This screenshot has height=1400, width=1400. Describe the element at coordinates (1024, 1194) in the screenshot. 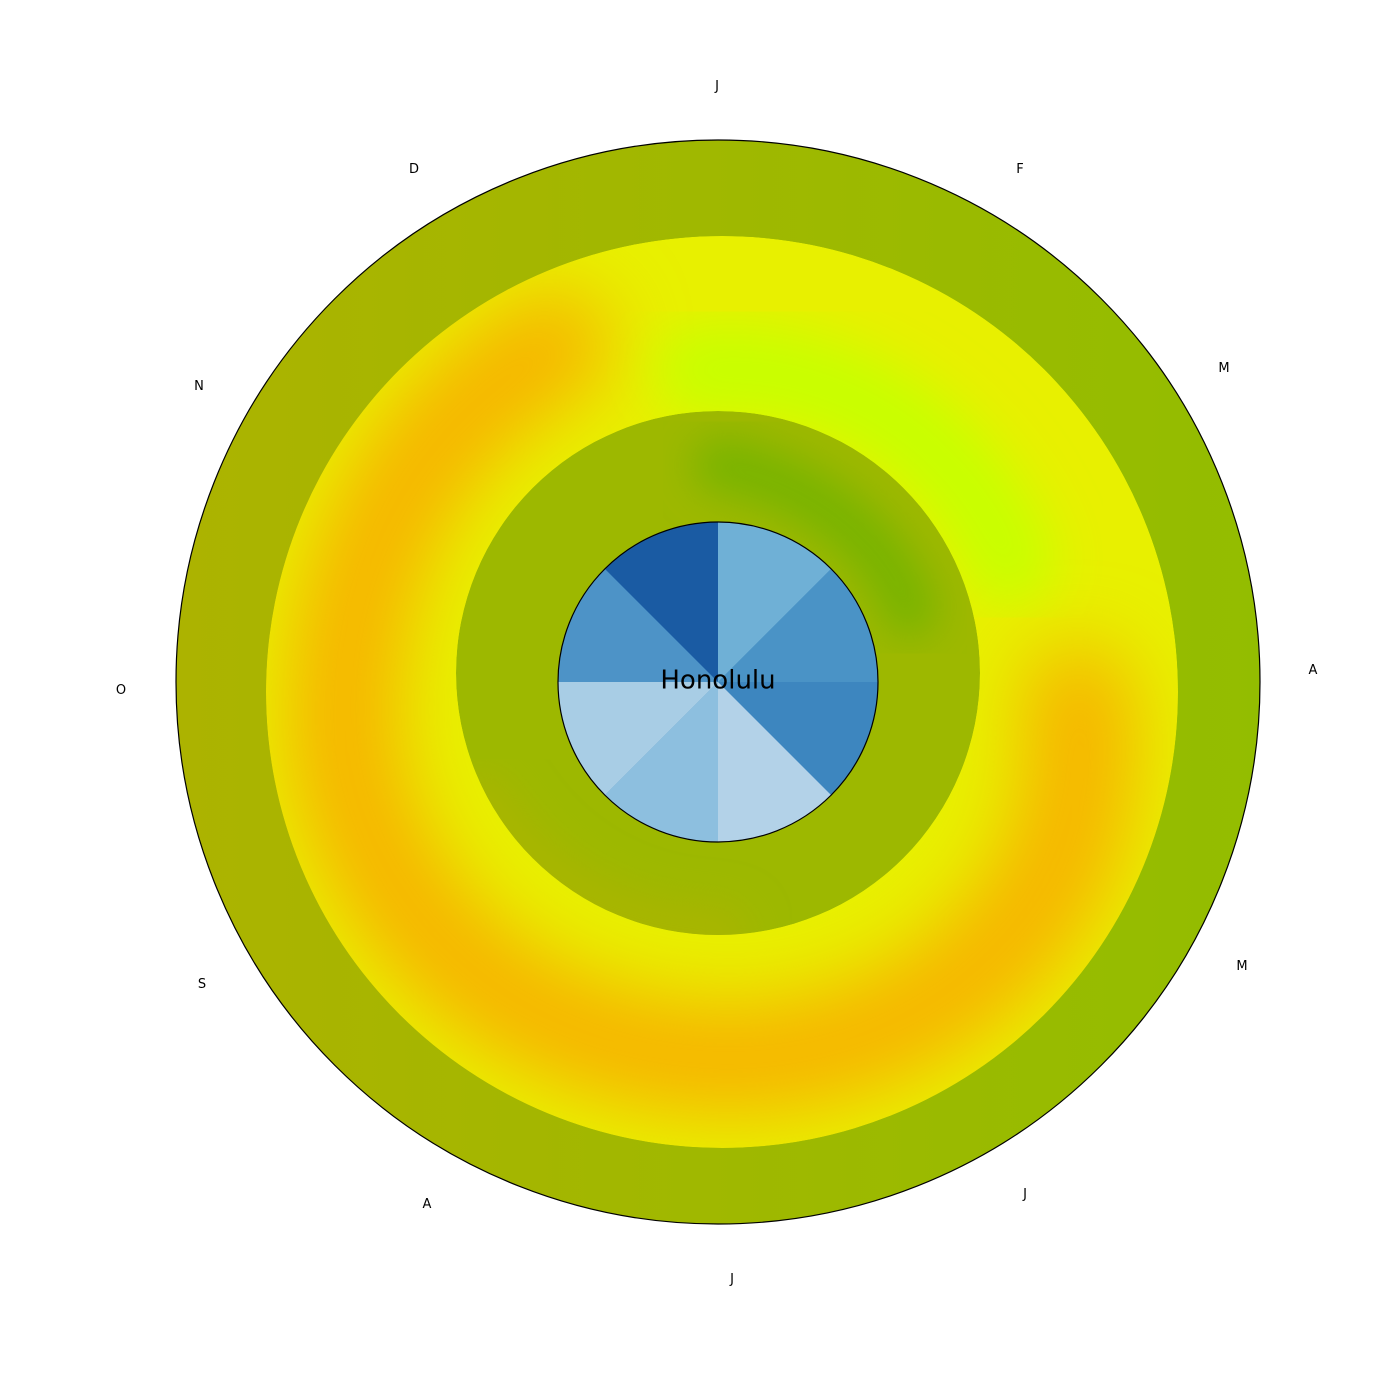

I see `month-label-jun: J` at that location.